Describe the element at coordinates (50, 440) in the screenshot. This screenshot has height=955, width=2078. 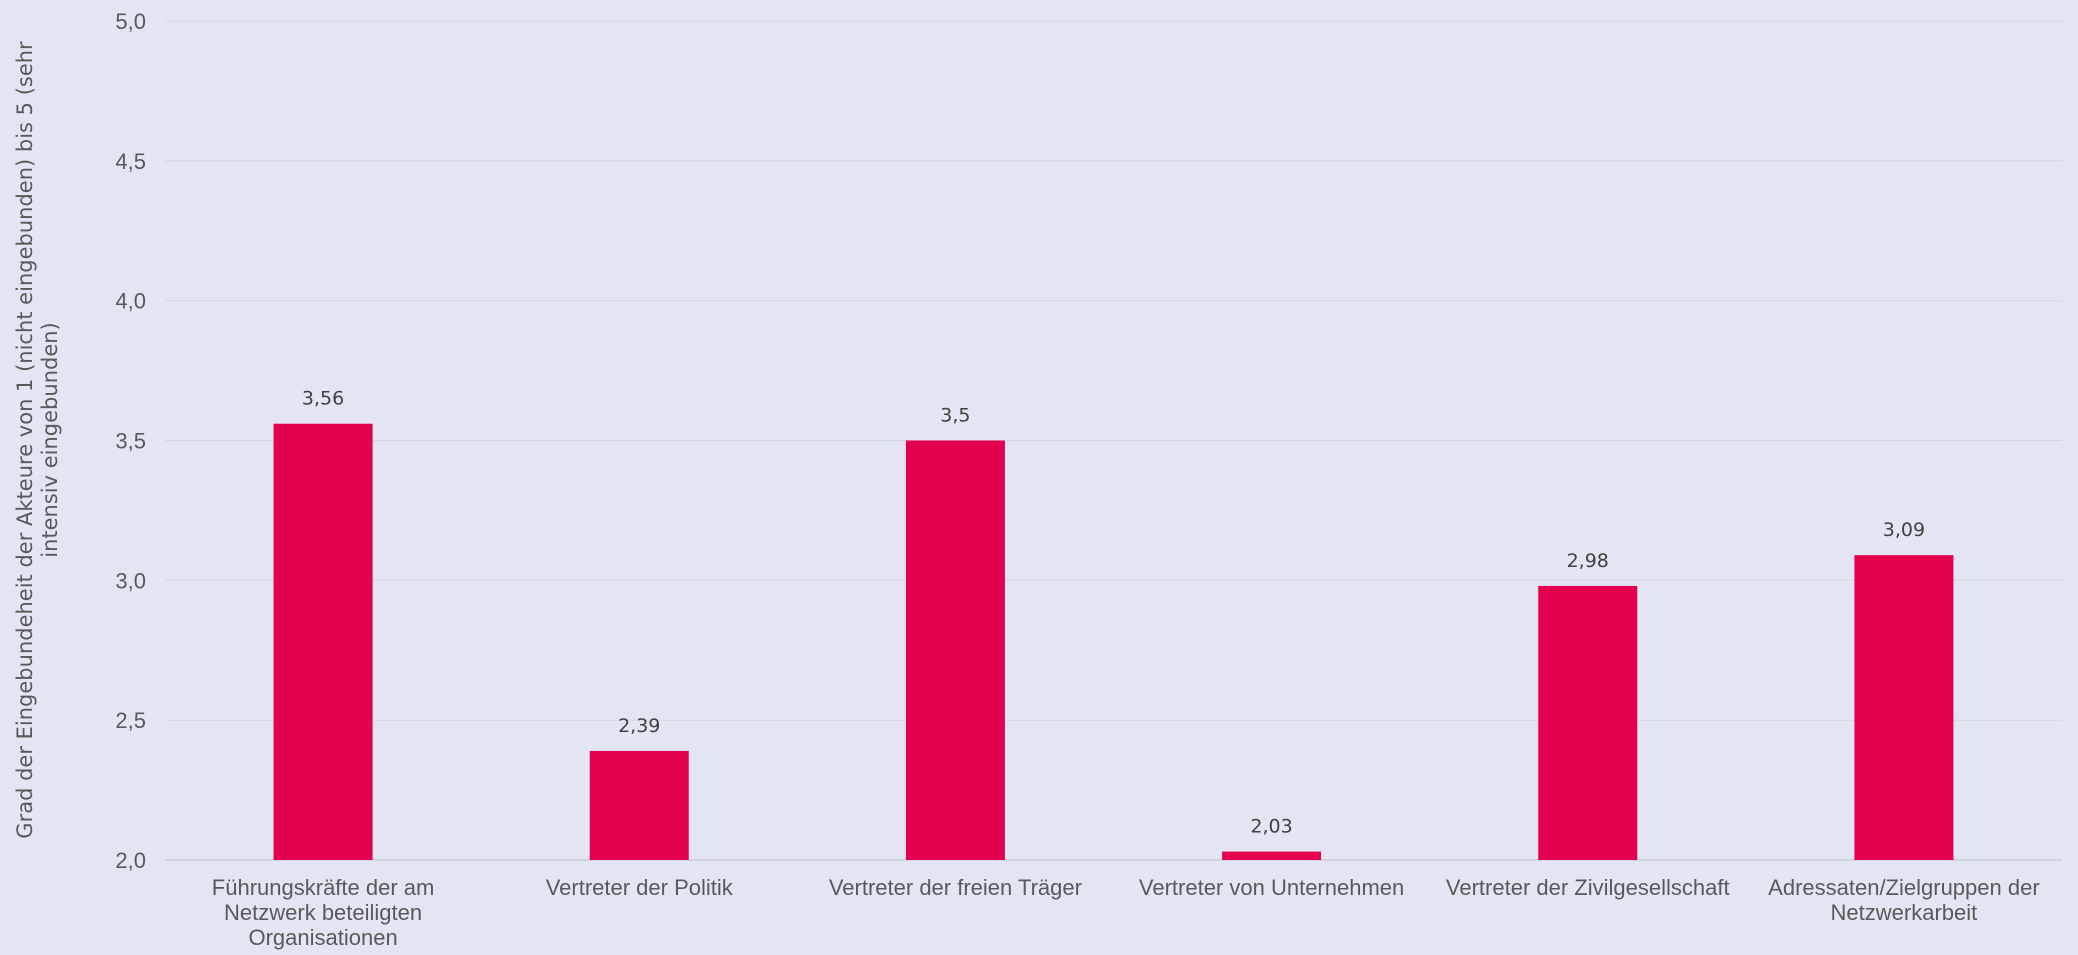
I see `y-axis-title-line: intensiv eingebunden)` at that location.